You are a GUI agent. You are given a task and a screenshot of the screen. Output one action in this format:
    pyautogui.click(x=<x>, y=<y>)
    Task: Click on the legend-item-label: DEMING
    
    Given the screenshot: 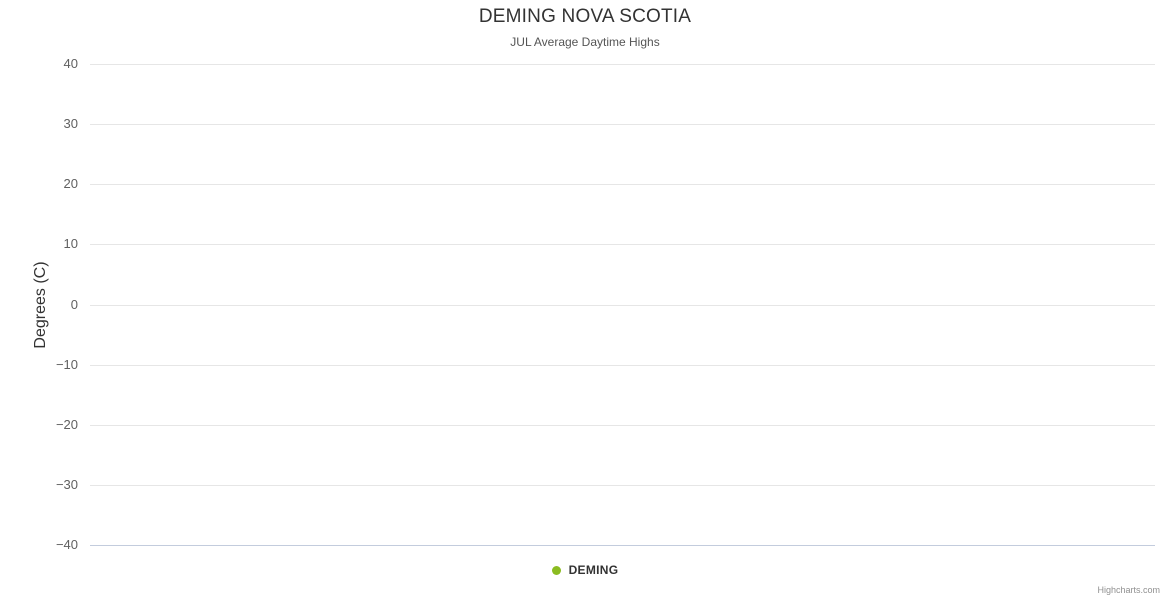 What is the action you would take?
    pyautogui.click(x=593, y=570)
    